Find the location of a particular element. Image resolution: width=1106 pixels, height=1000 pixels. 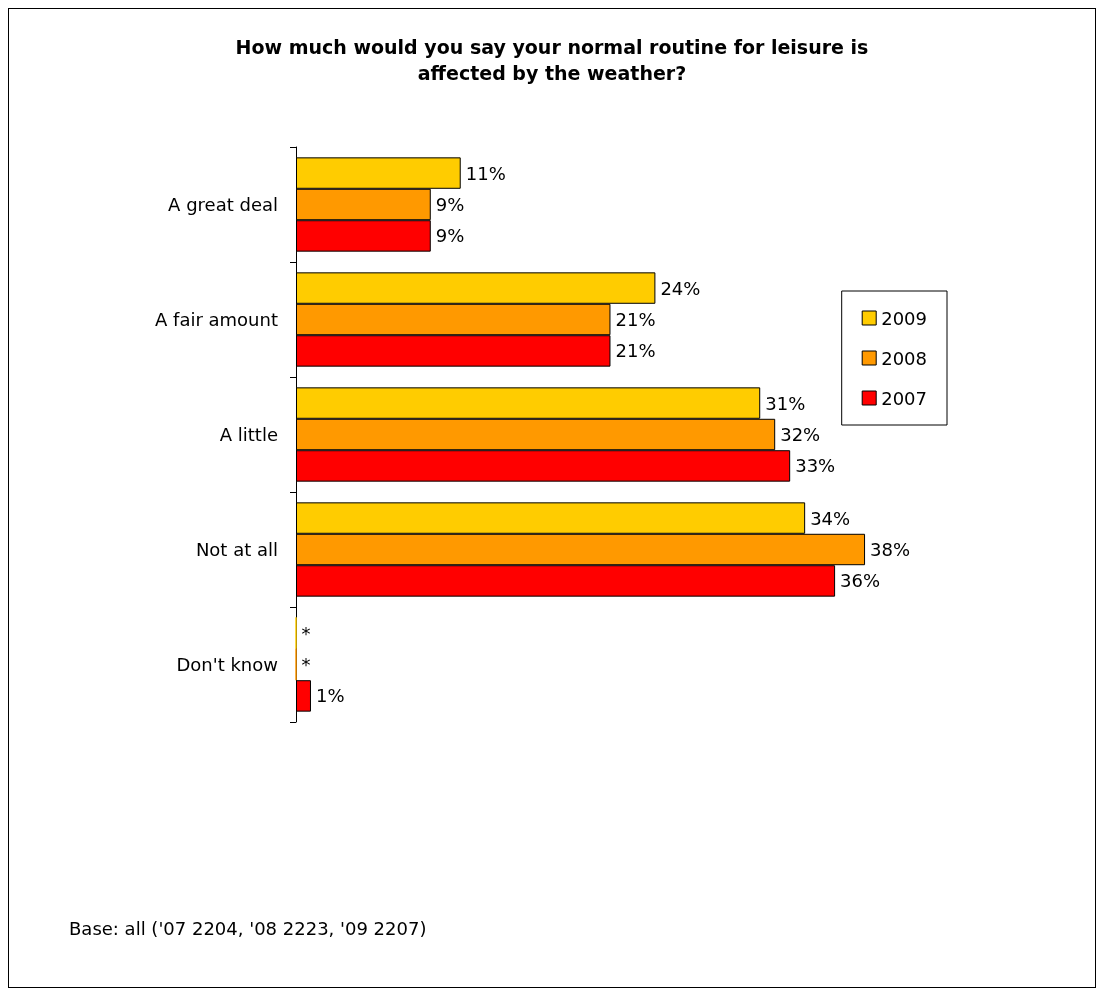

data-label: 31% is located at coordinates (785, 403).